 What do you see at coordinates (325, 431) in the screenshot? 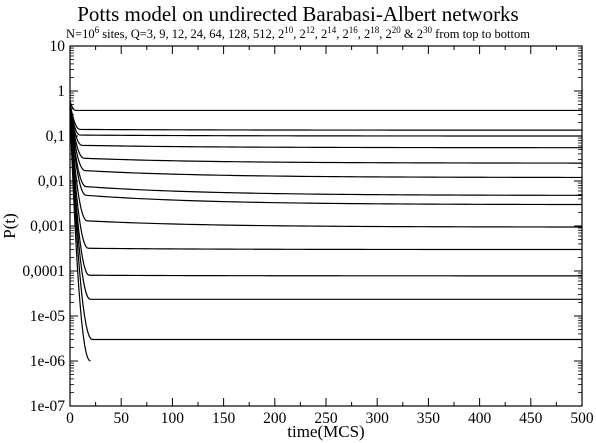
I see `x-axis-label: time(MCS)` at bounding box center [325, 431].